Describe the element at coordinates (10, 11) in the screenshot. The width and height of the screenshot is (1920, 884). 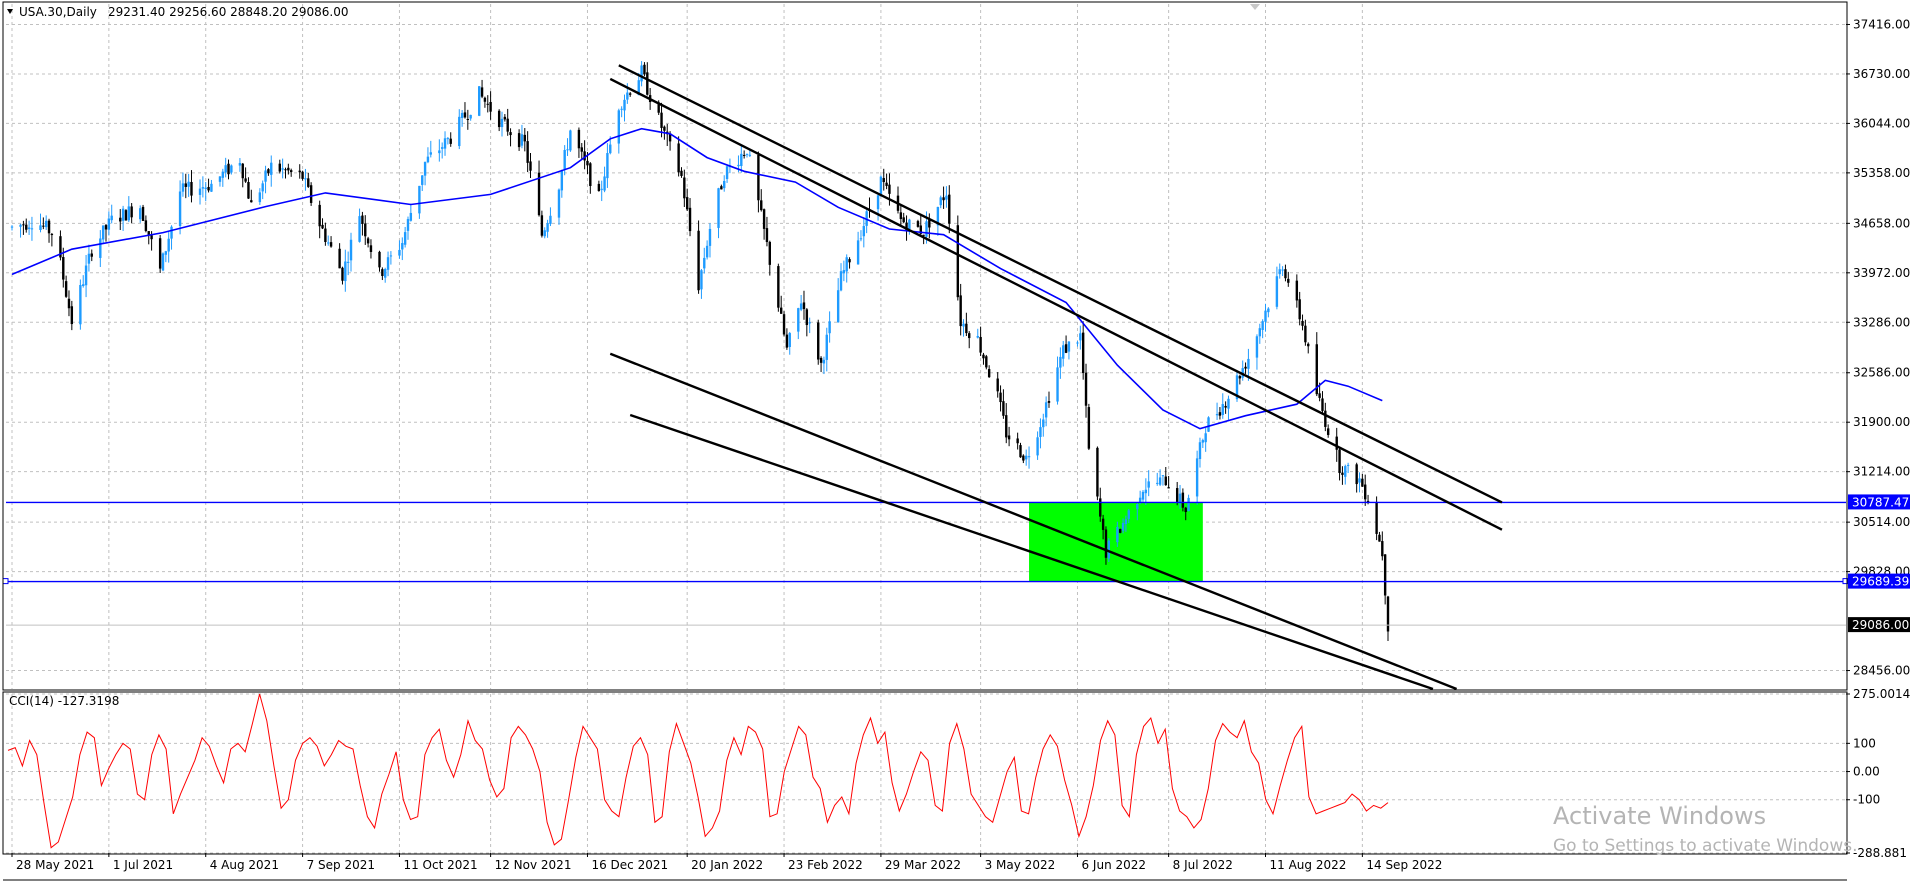
I see `chart-menu-icon` at that location.